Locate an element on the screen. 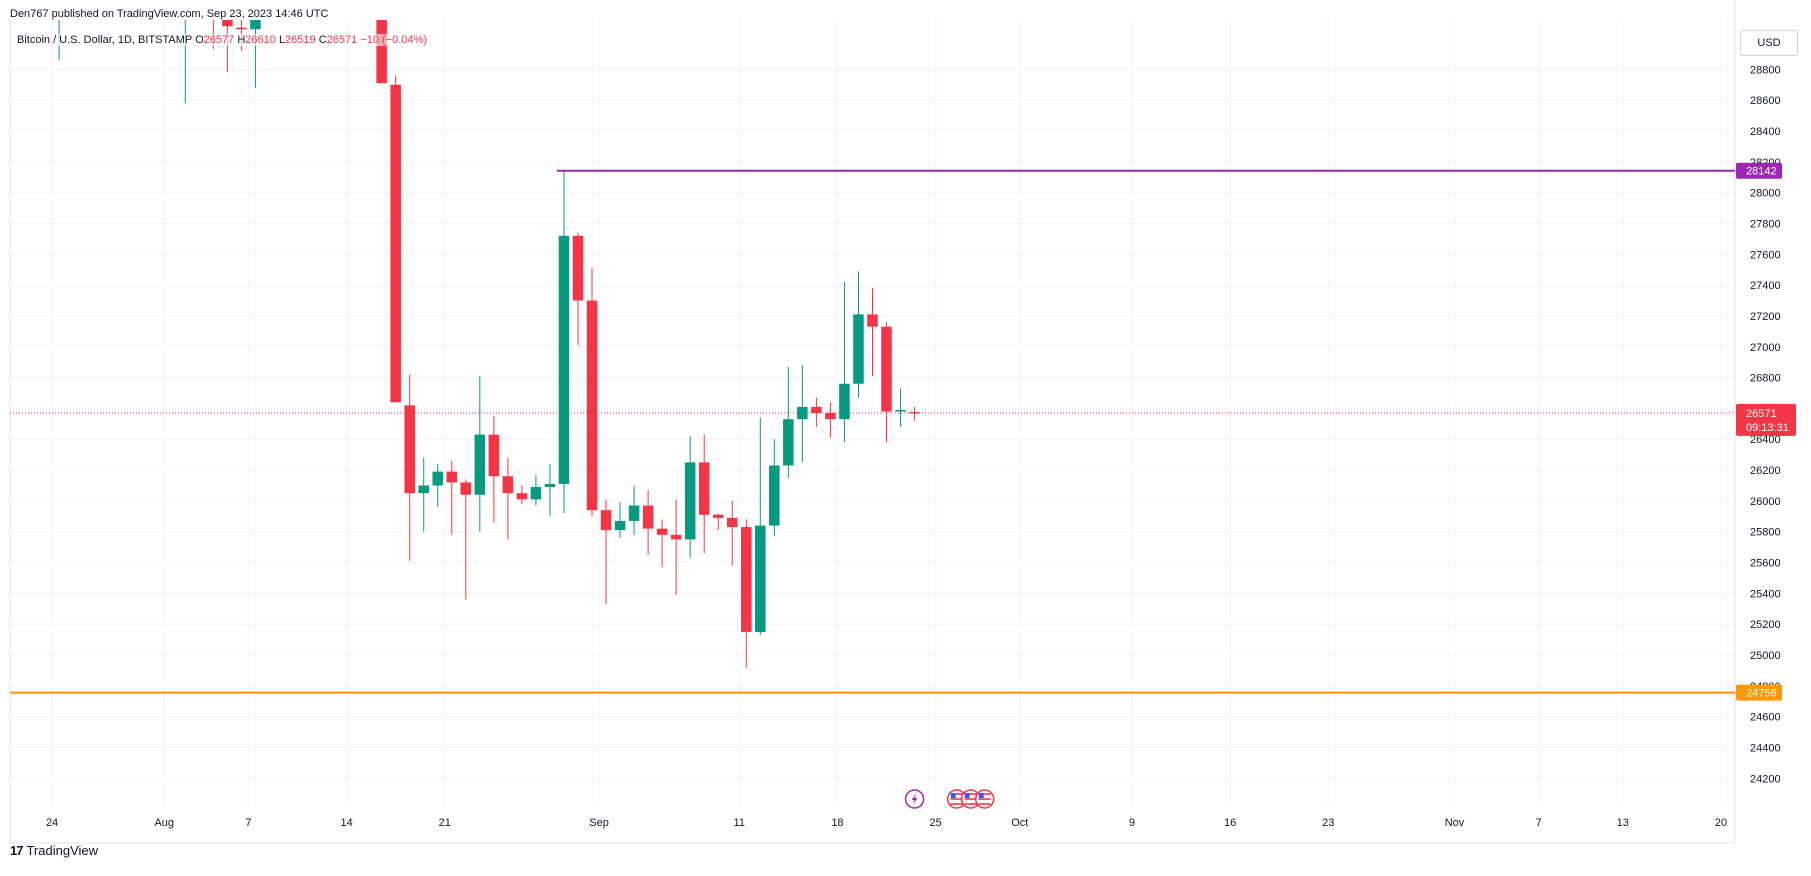 The width and height of the screenshot is (1811, 876). close-value: 26571 is located at coordinates (342, 40).